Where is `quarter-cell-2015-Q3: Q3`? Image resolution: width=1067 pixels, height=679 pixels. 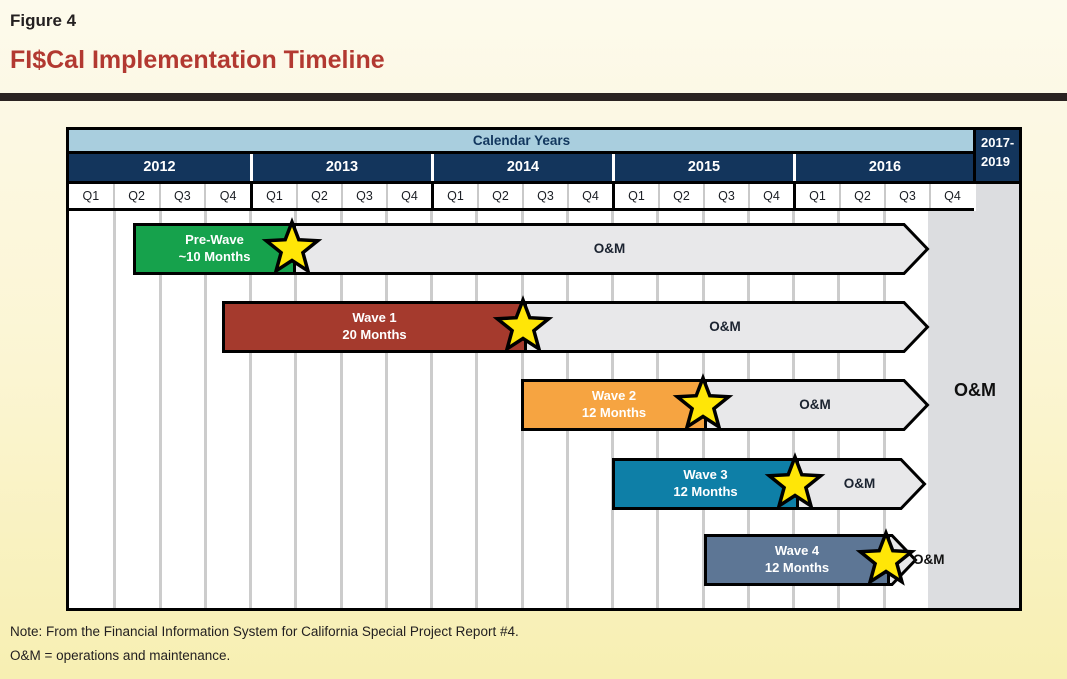
quarter-cell-2015-Q3: Q3 is located at coordinates (726, 196).